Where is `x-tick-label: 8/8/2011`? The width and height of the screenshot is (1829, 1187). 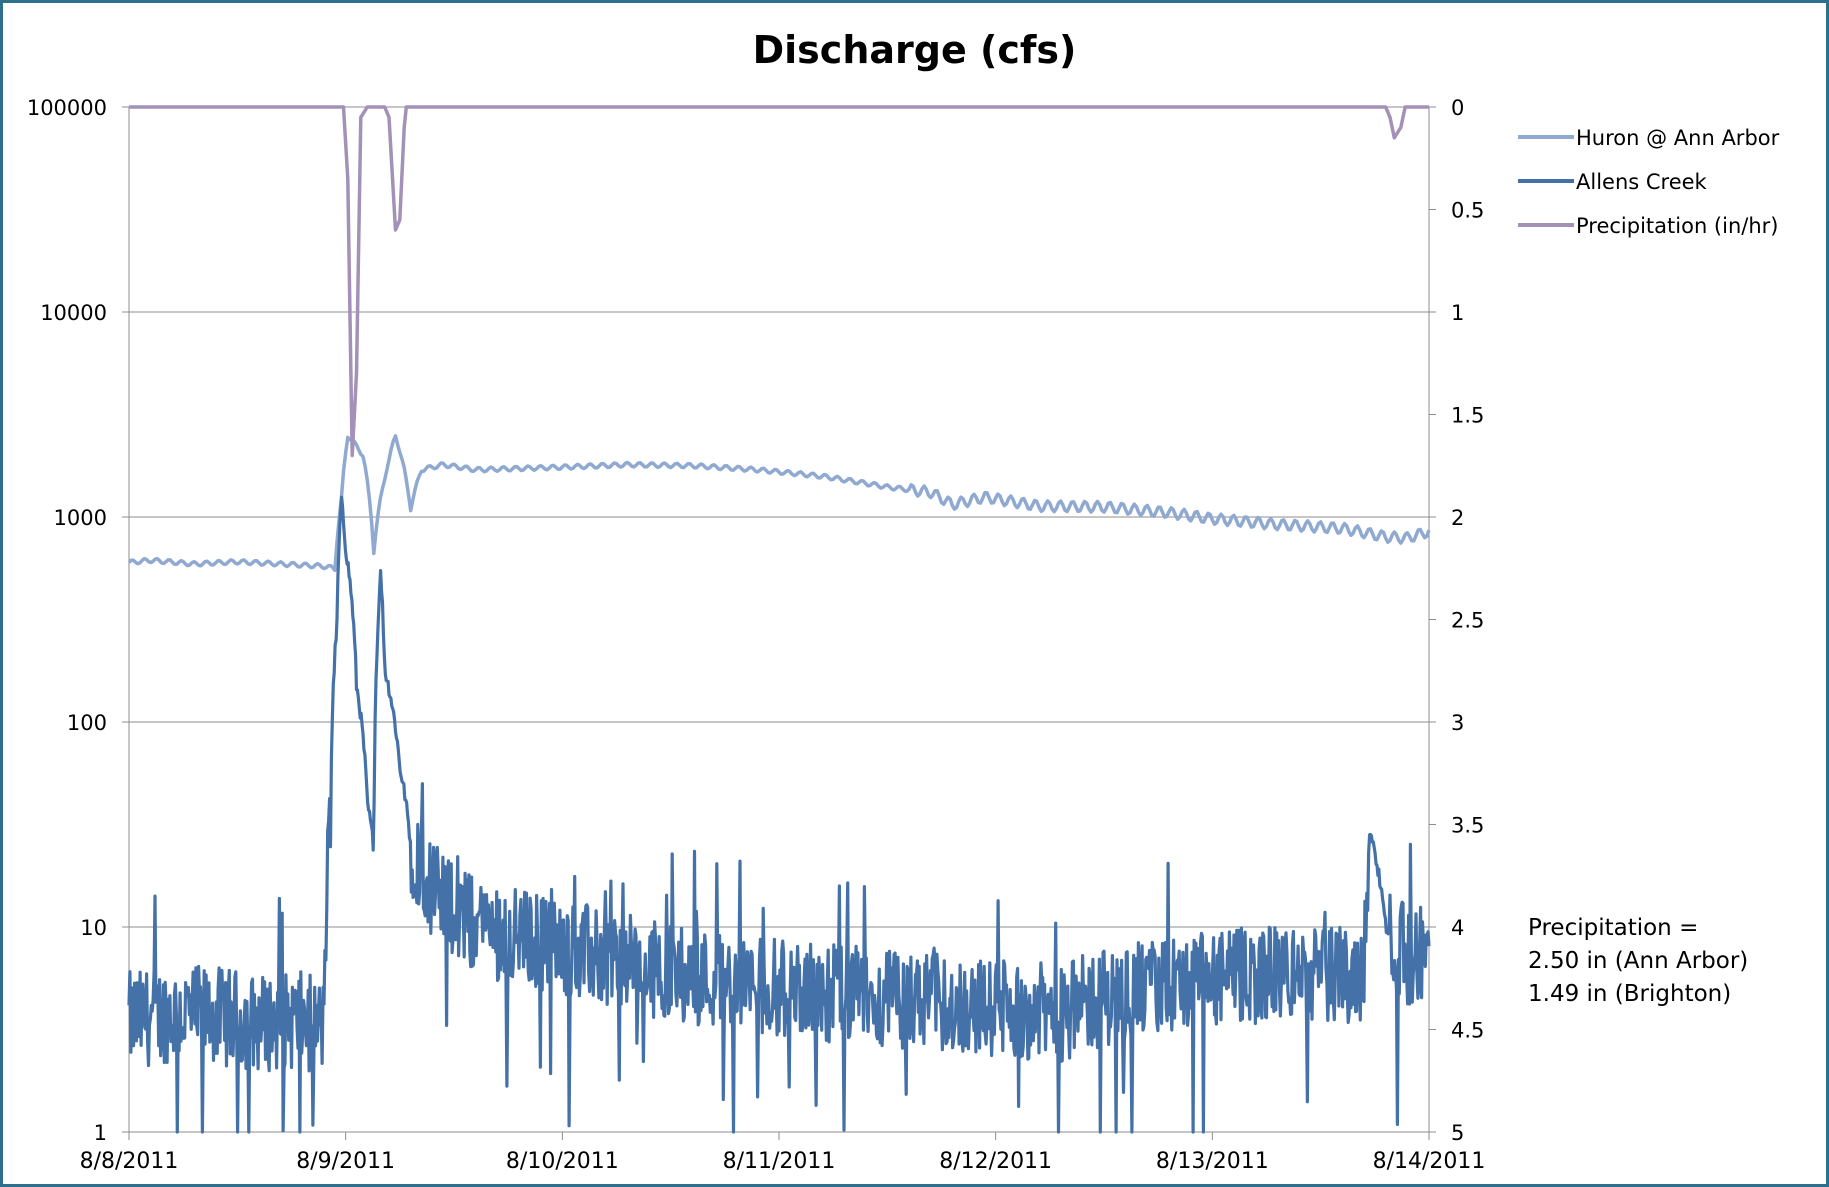 x-tick-label: 8/8/2011 is located at coordinates (129, 1161).